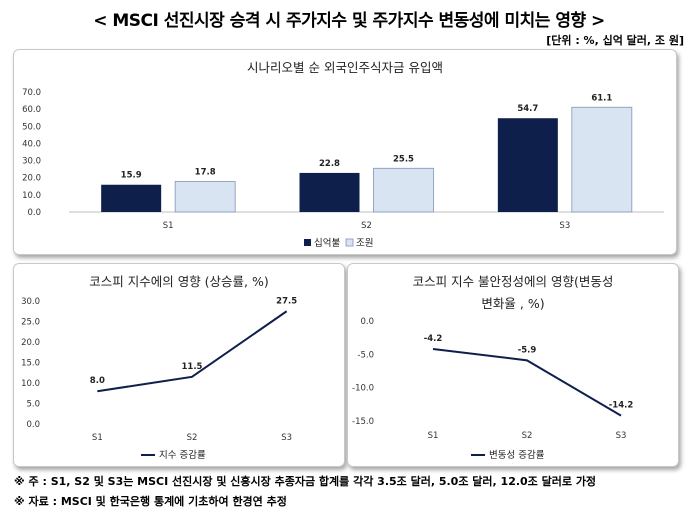 Image resolution: width=698 pixels, height=518 pixels. I want to click on y-tick-label: -5.0, so click(365, 355).